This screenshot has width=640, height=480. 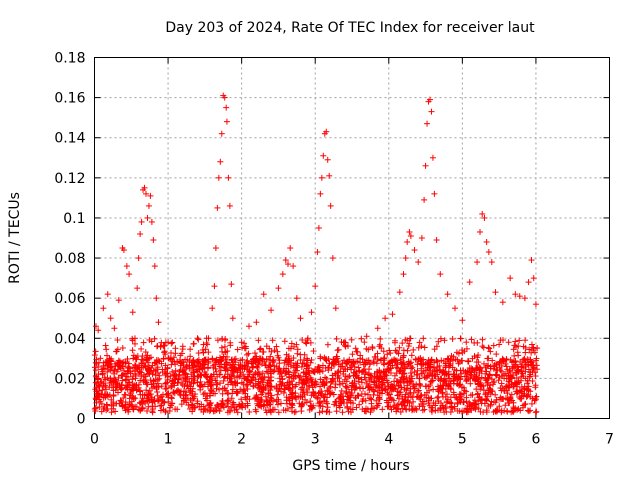 What do you see at coordinates (69, 339) in the screenshot?
I see `y-tick-label: 0.04` at bounding box center [69, 339].